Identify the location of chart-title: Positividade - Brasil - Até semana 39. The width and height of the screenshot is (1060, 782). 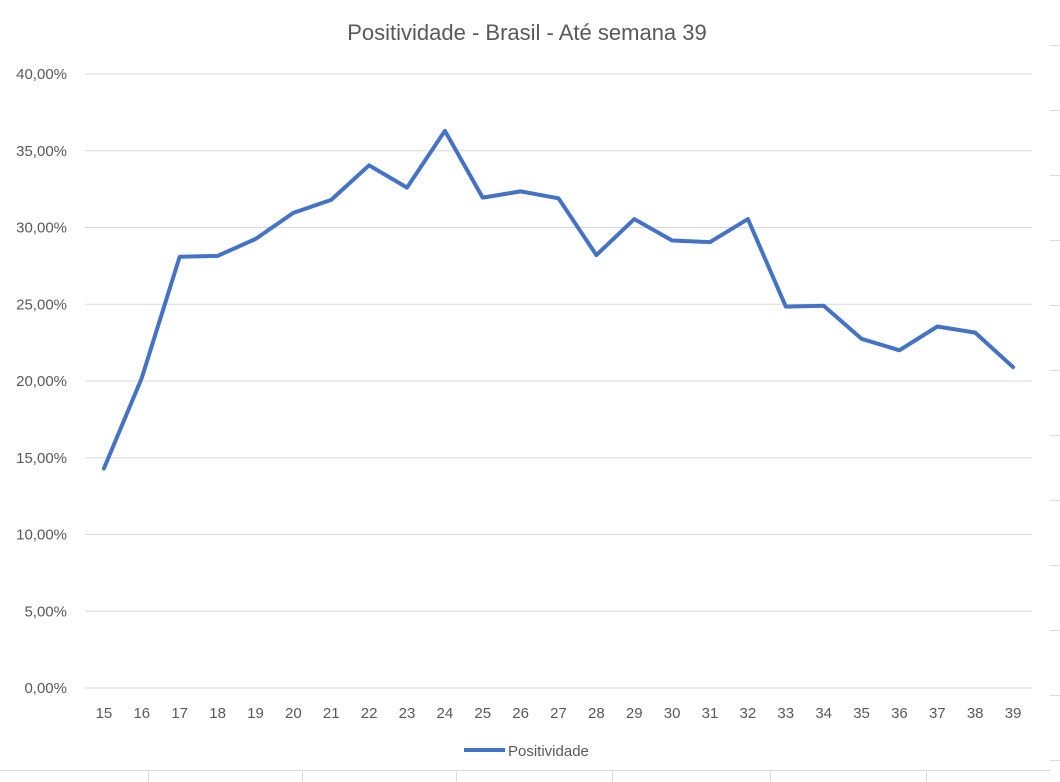
(527, 32).